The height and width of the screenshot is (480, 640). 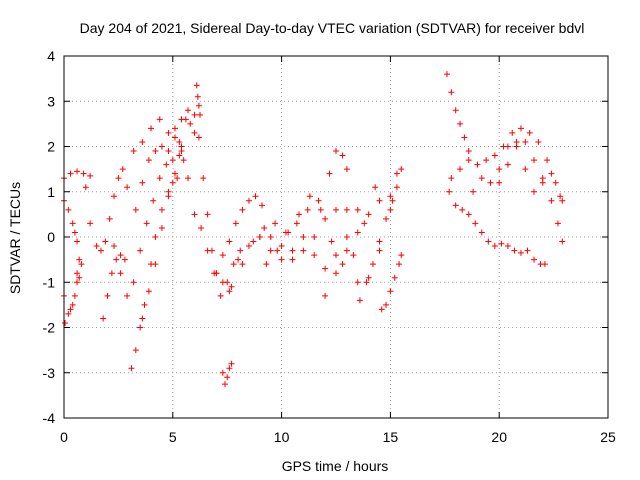 I want to click on x-tick-labels: 0 5 10 15 20 25, so click(x=338, y=437).